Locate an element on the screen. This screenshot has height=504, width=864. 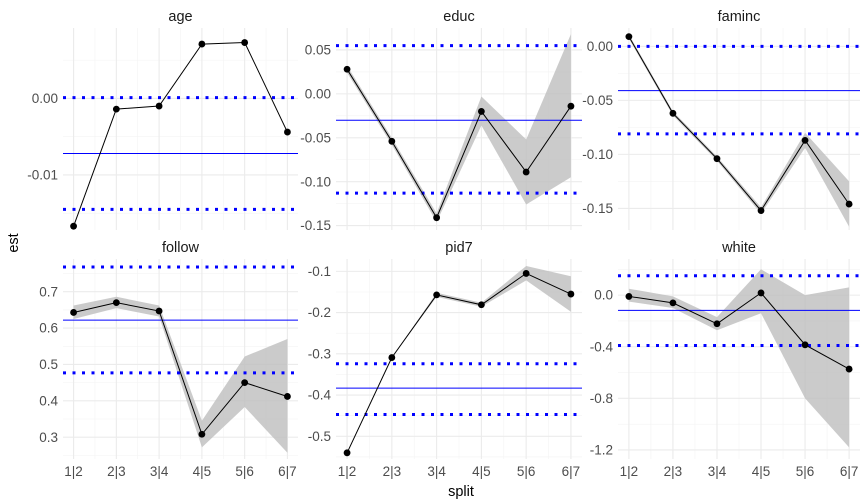
y-tick-label: -0.1 is located at coordinates (319, 271).